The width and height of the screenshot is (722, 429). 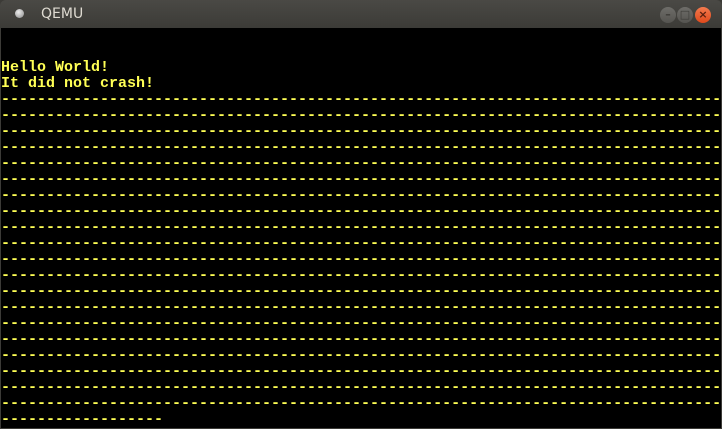 I want to click on app-icon, so click(x=19, y=13).